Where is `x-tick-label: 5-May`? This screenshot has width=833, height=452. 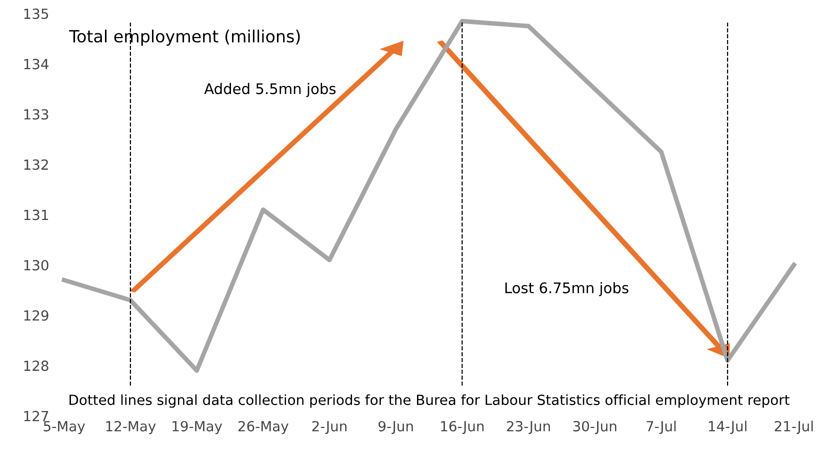 x-tick-label: 5-May is located at coordinates (64, 427).